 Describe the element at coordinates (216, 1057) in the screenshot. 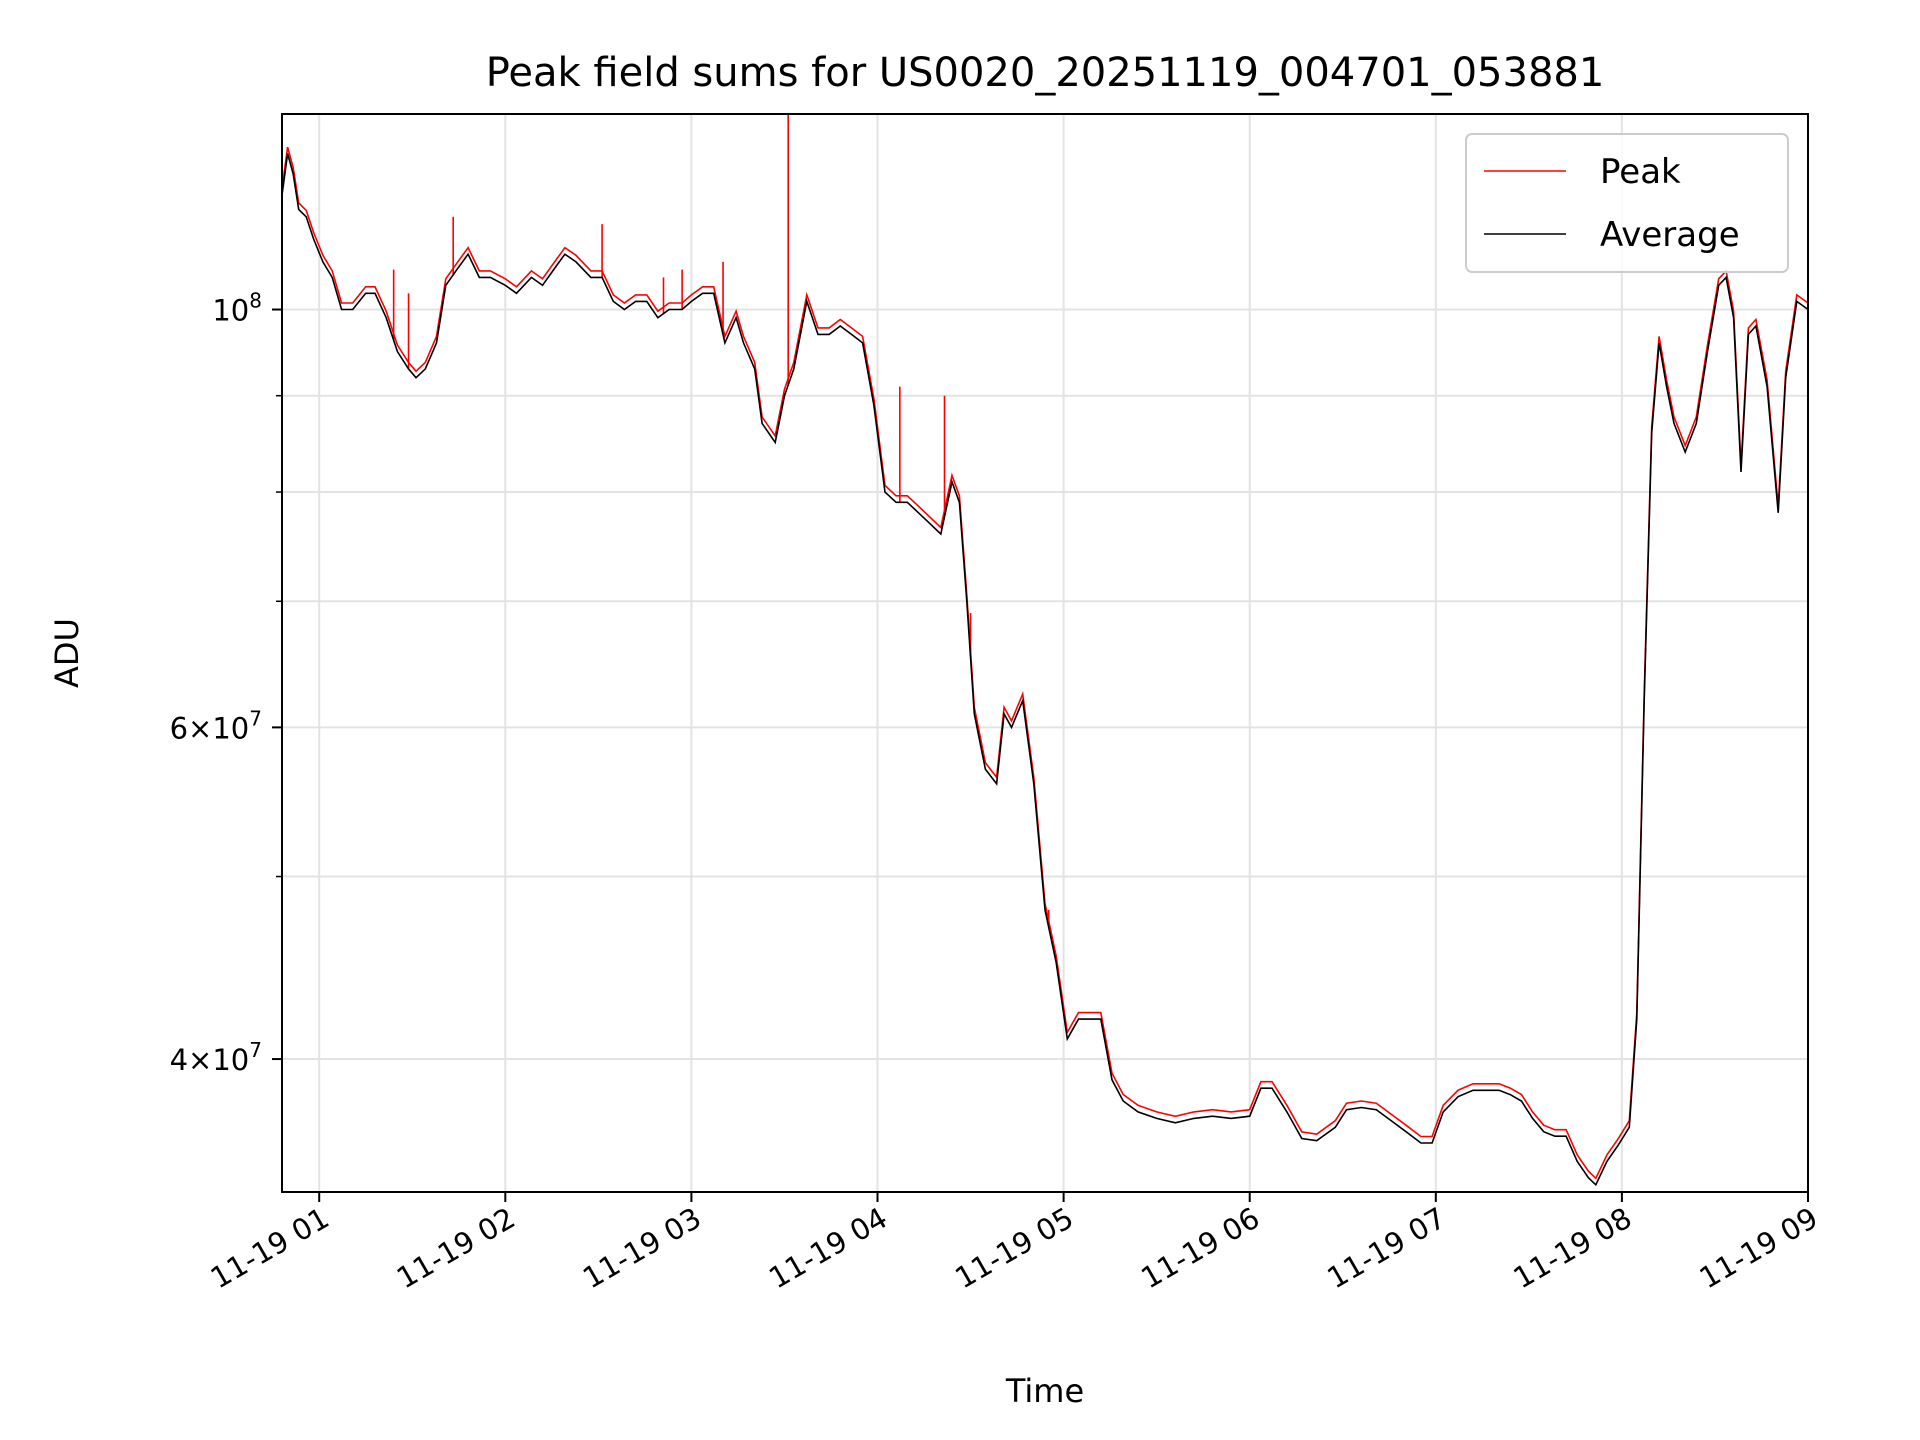

I see `y-tick-label: 4×107` at that location.